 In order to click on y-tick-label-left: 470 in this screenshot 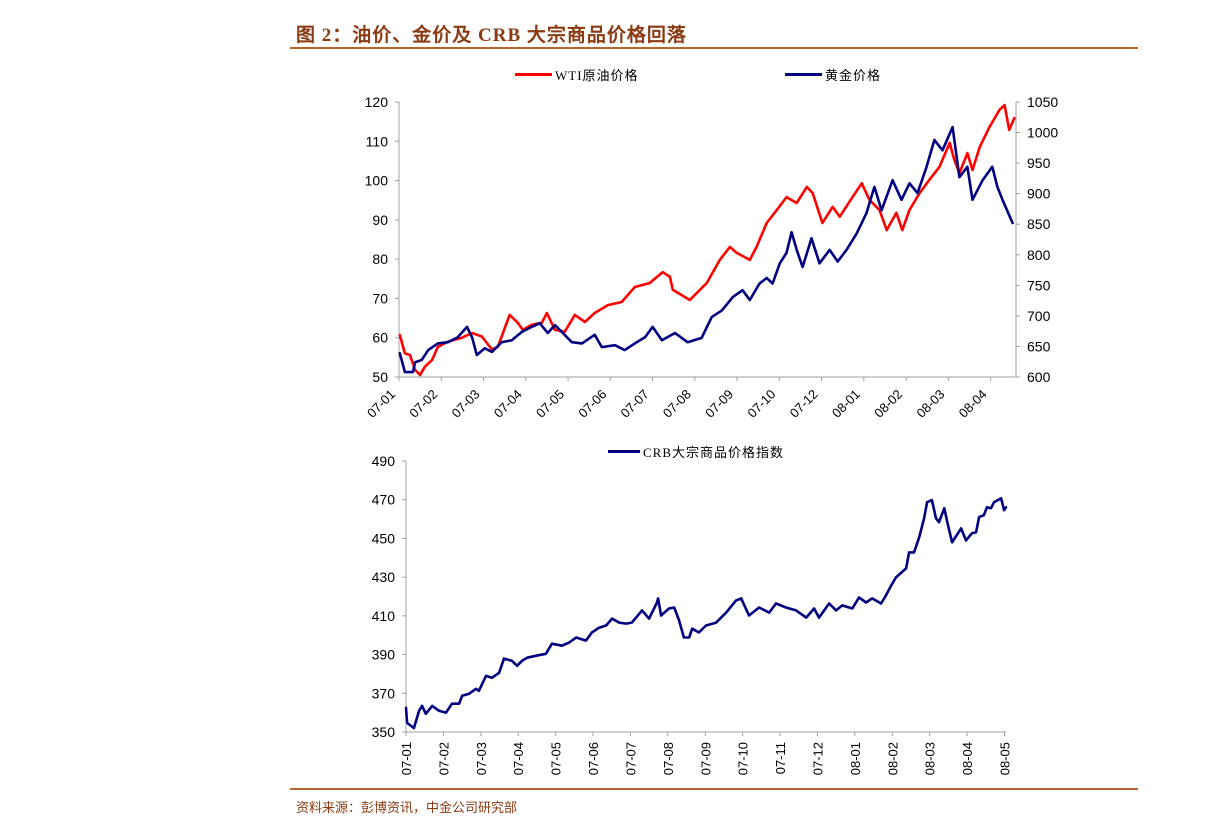, I will do `click(384, 500)`.